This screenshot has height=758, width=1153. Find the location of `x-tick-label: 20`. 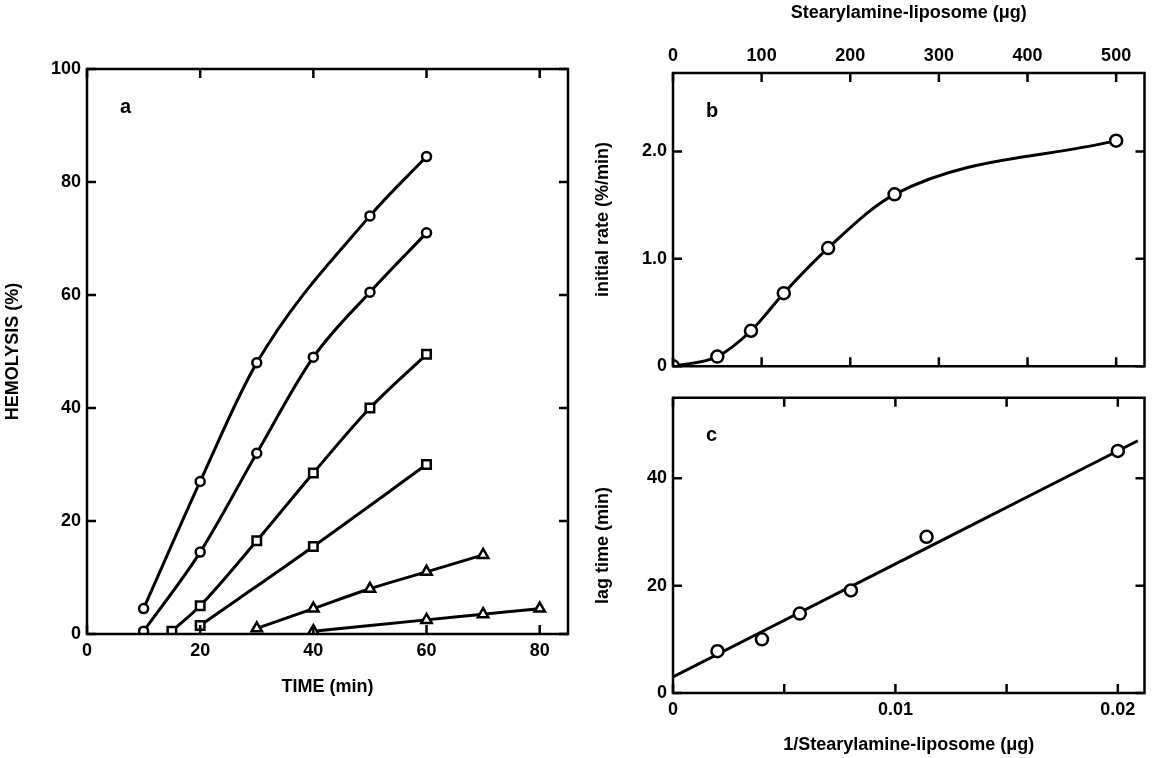

x-tick-label: 20 is located at coordinates (200, 649).